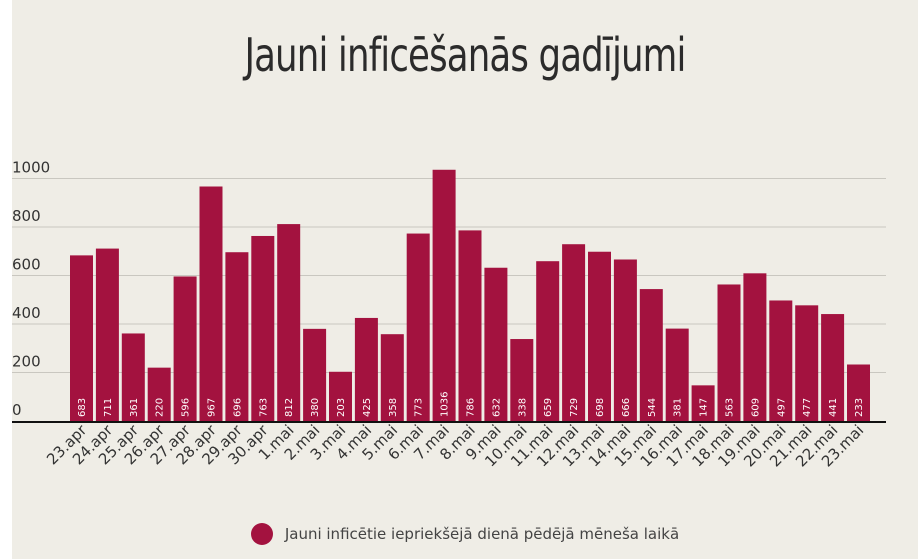 The image size is (918, 559). What do you see at coordinates (859, 407) in the screenshot?
I see `bar-value-label: 233` at bounding box center [859, 407].